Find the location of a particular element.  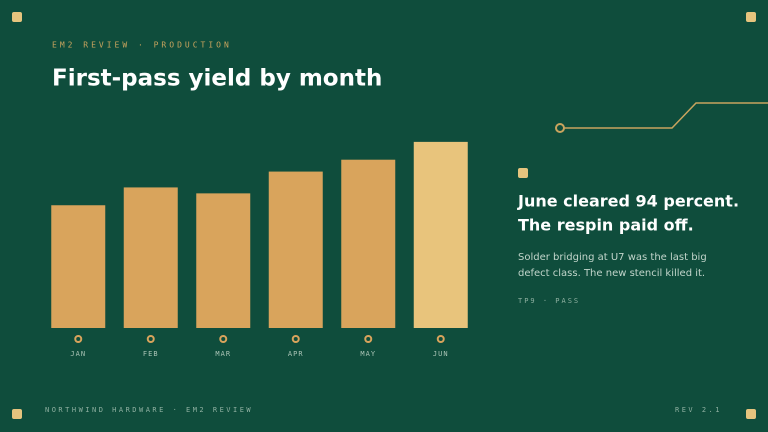

body-text: defect class. The new stencil killed it. is located at coordinates (611, 273).